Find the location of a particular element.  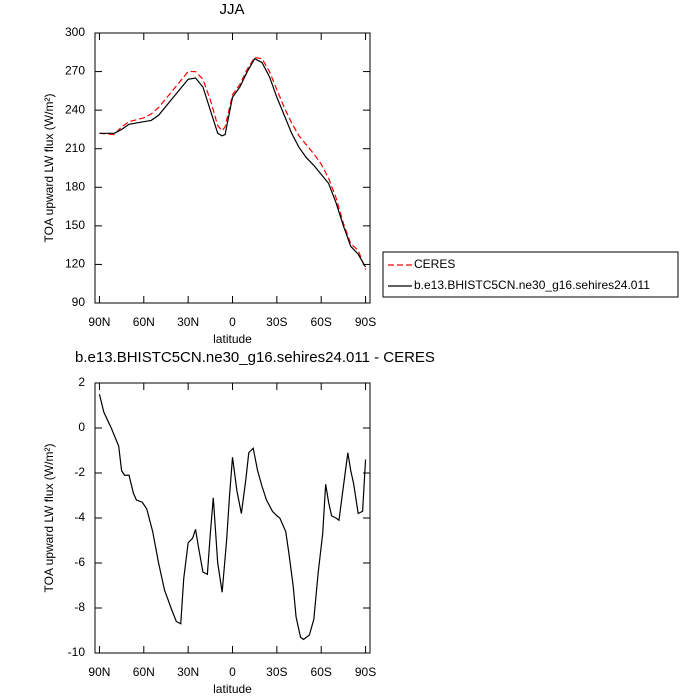

y-tick-label: 2 is located at coordinates (81, 382).